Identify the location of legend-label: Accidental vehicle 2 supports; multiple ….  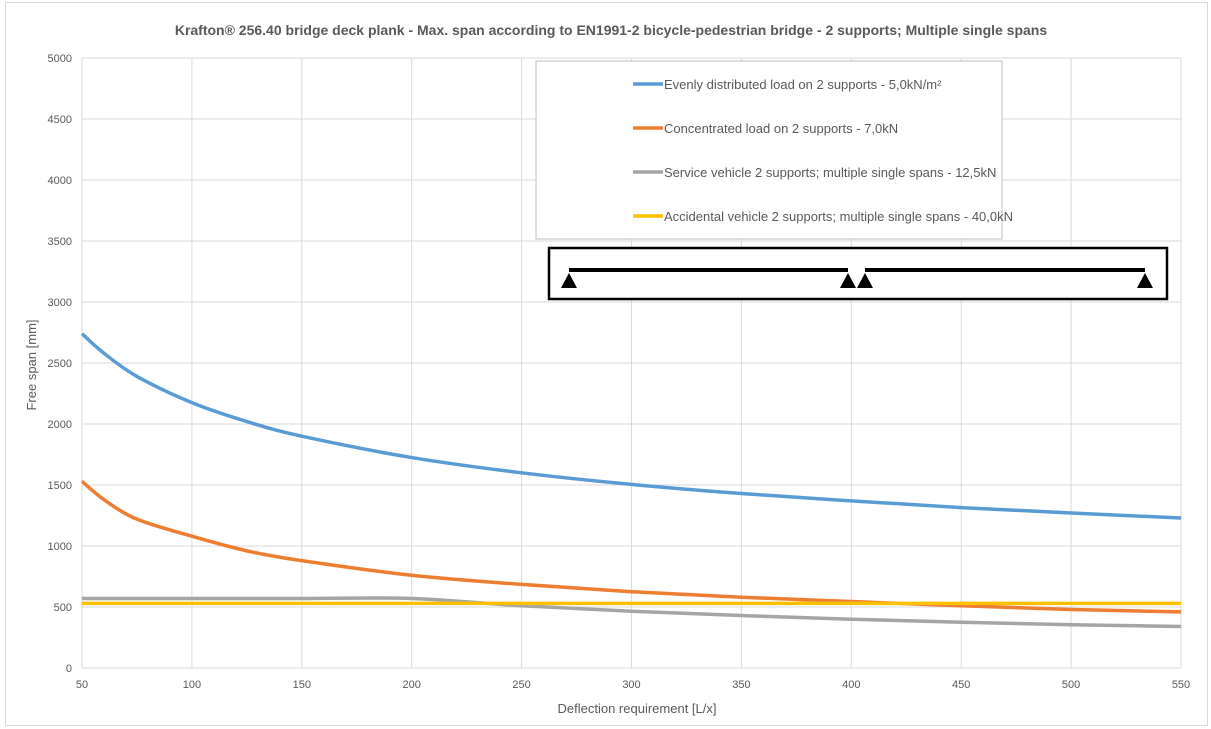
(838, 216).